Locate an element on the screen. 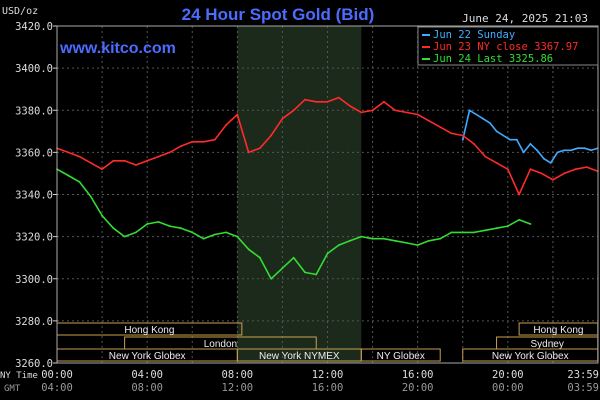 This screenshot has width=600, height=400. x-tick-label-gmt: 12:00 is located at coordinates (238, 388).